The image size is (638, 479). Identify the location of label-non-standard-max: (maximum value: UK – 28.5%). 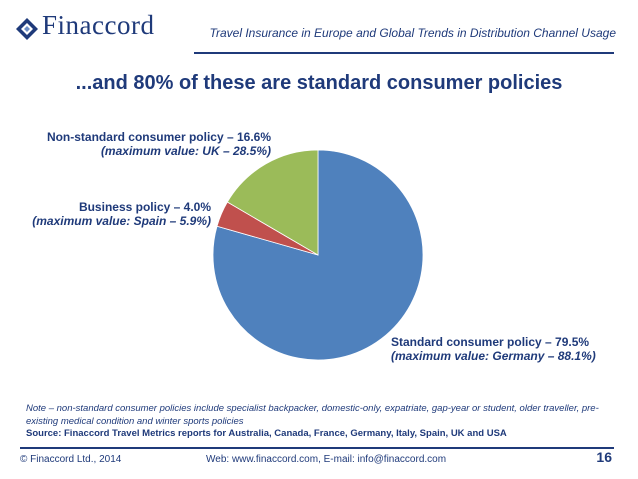
(185, 151).